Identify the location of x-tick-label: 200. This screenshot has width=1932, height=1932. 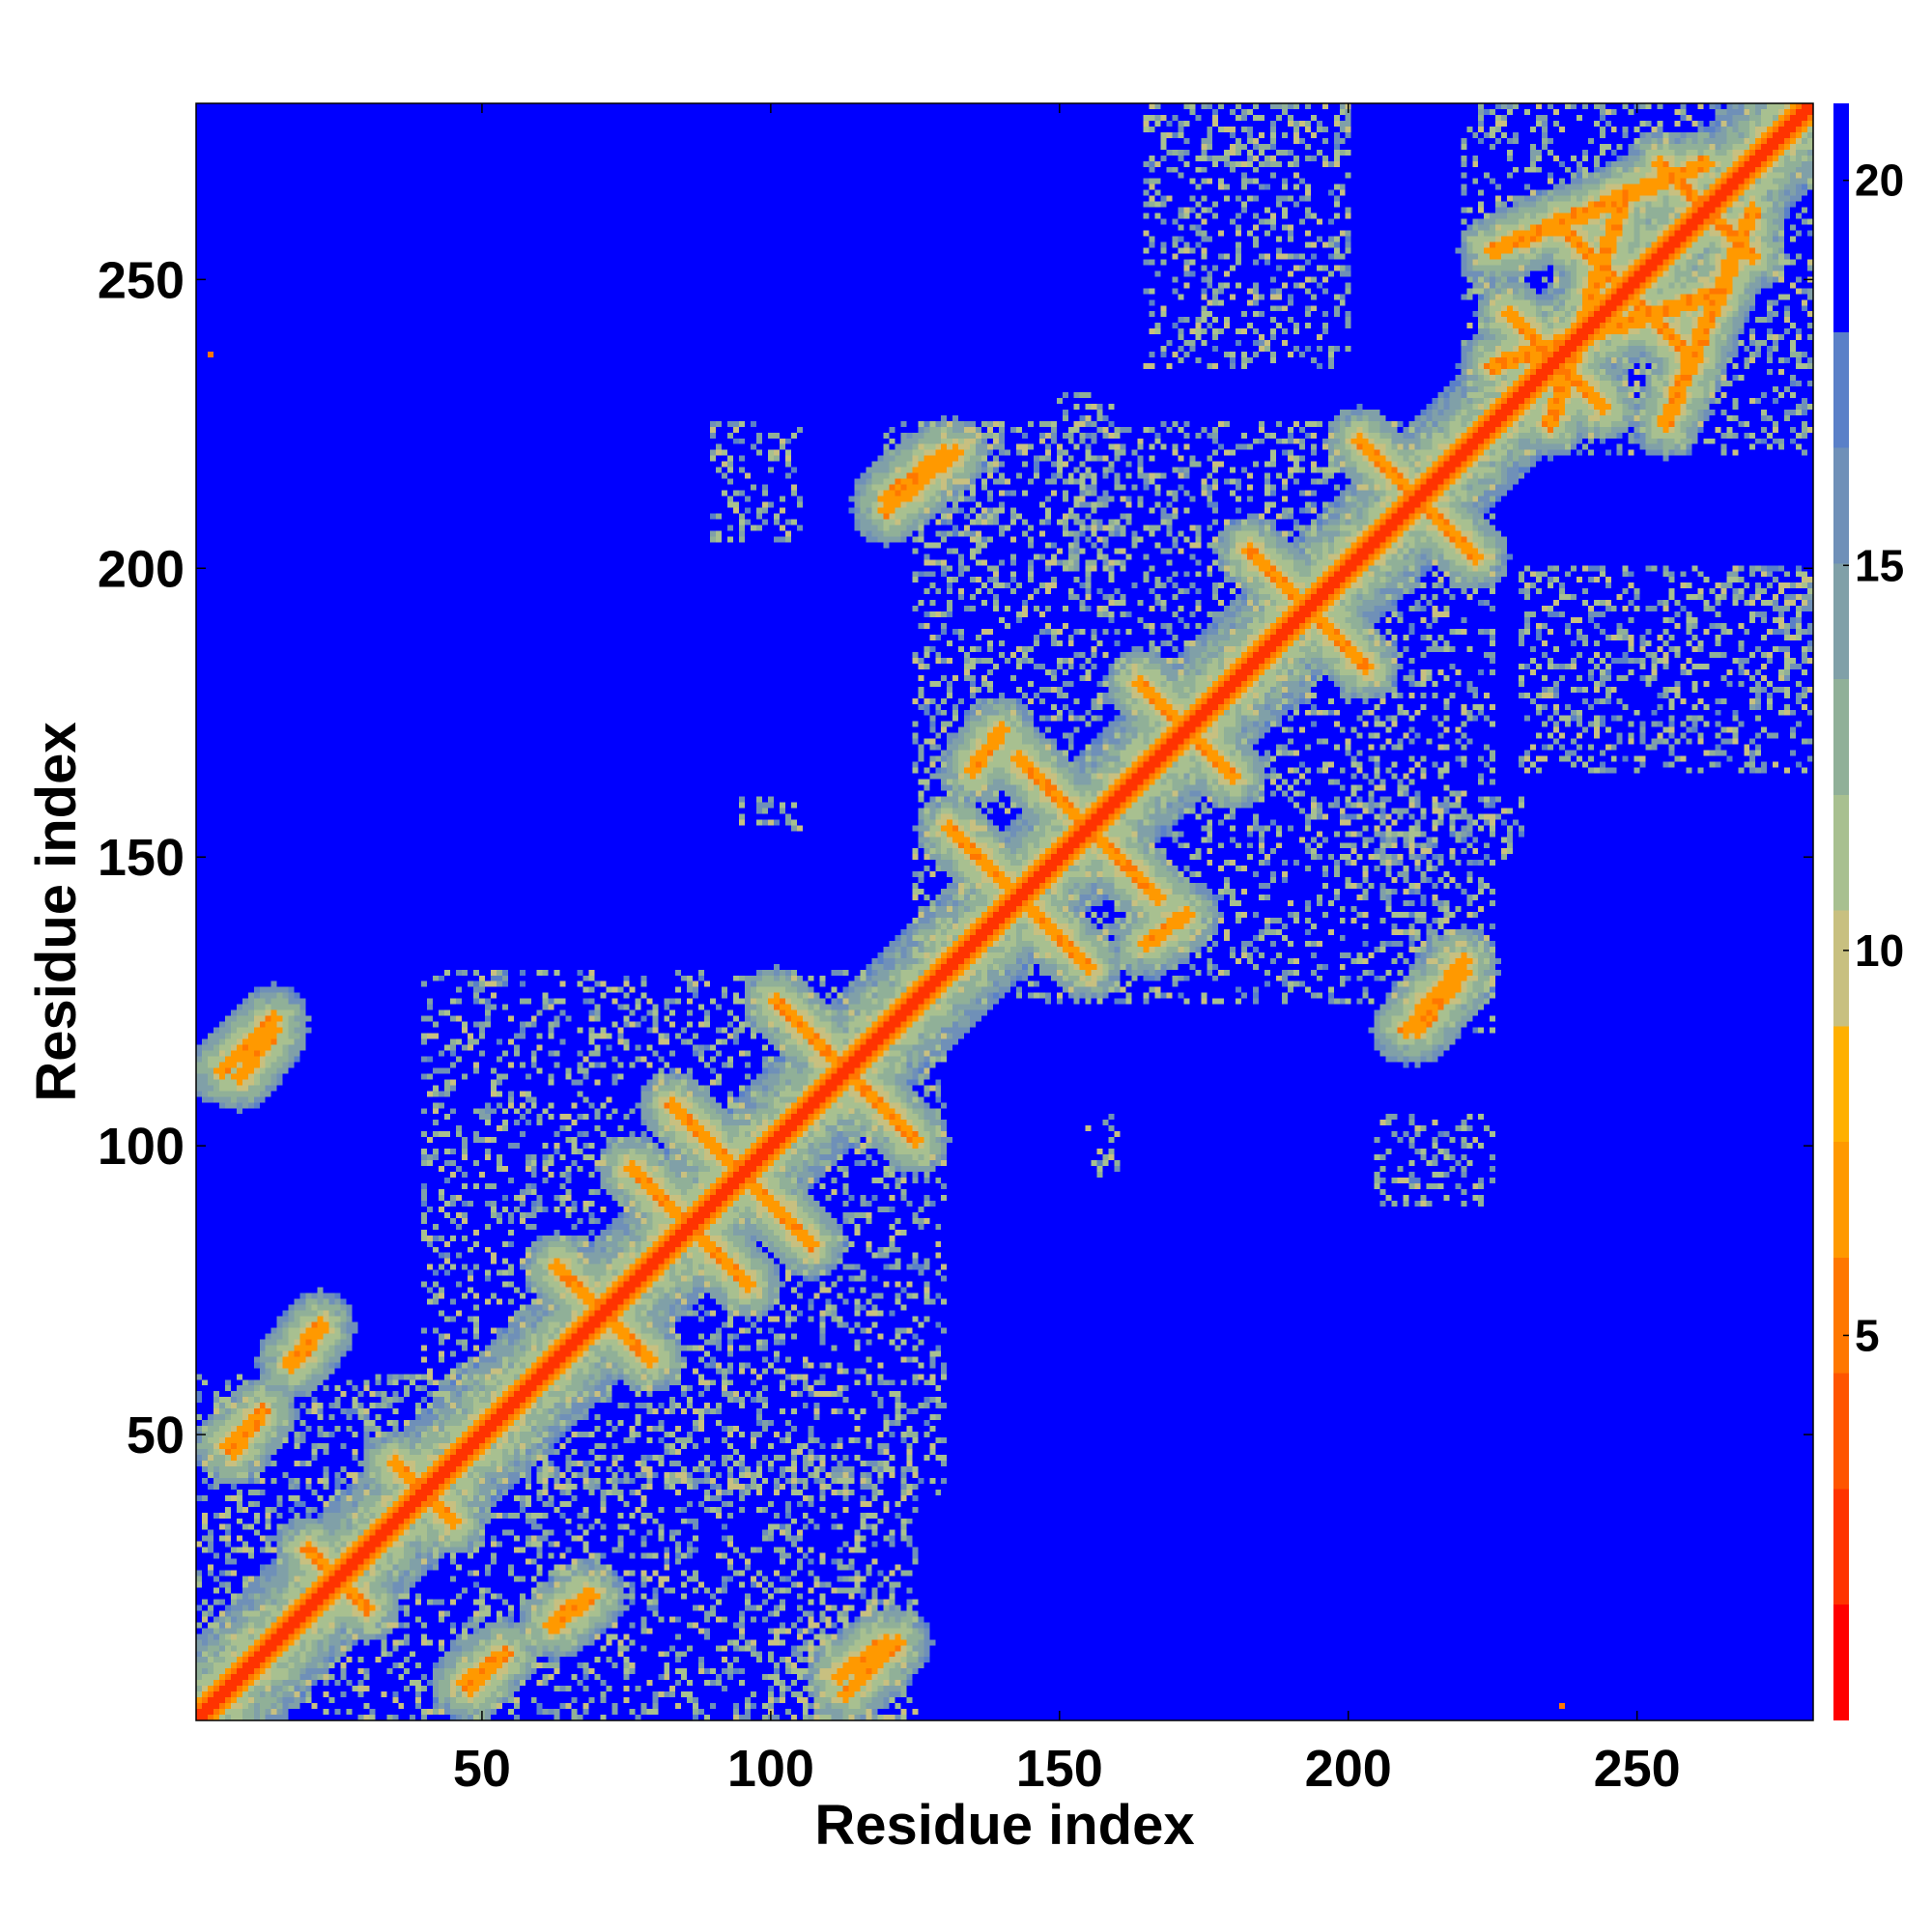
(1348, 1769).